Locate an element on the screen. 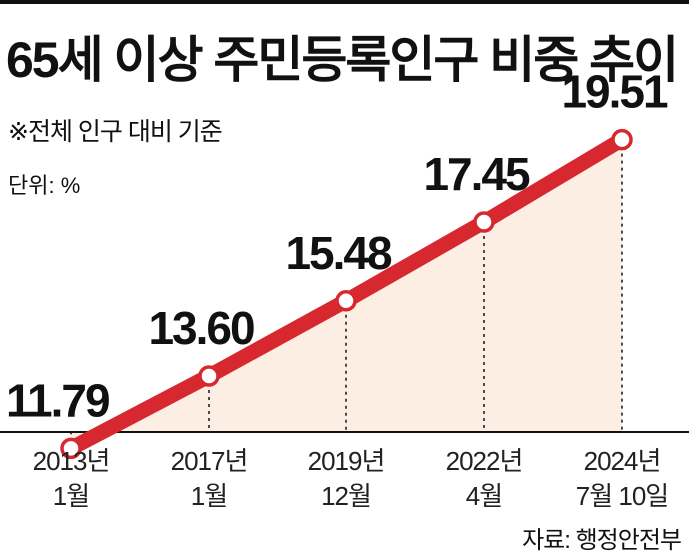  x-tick-label-0-0: 2013년 is located at coordinates (71, 461).